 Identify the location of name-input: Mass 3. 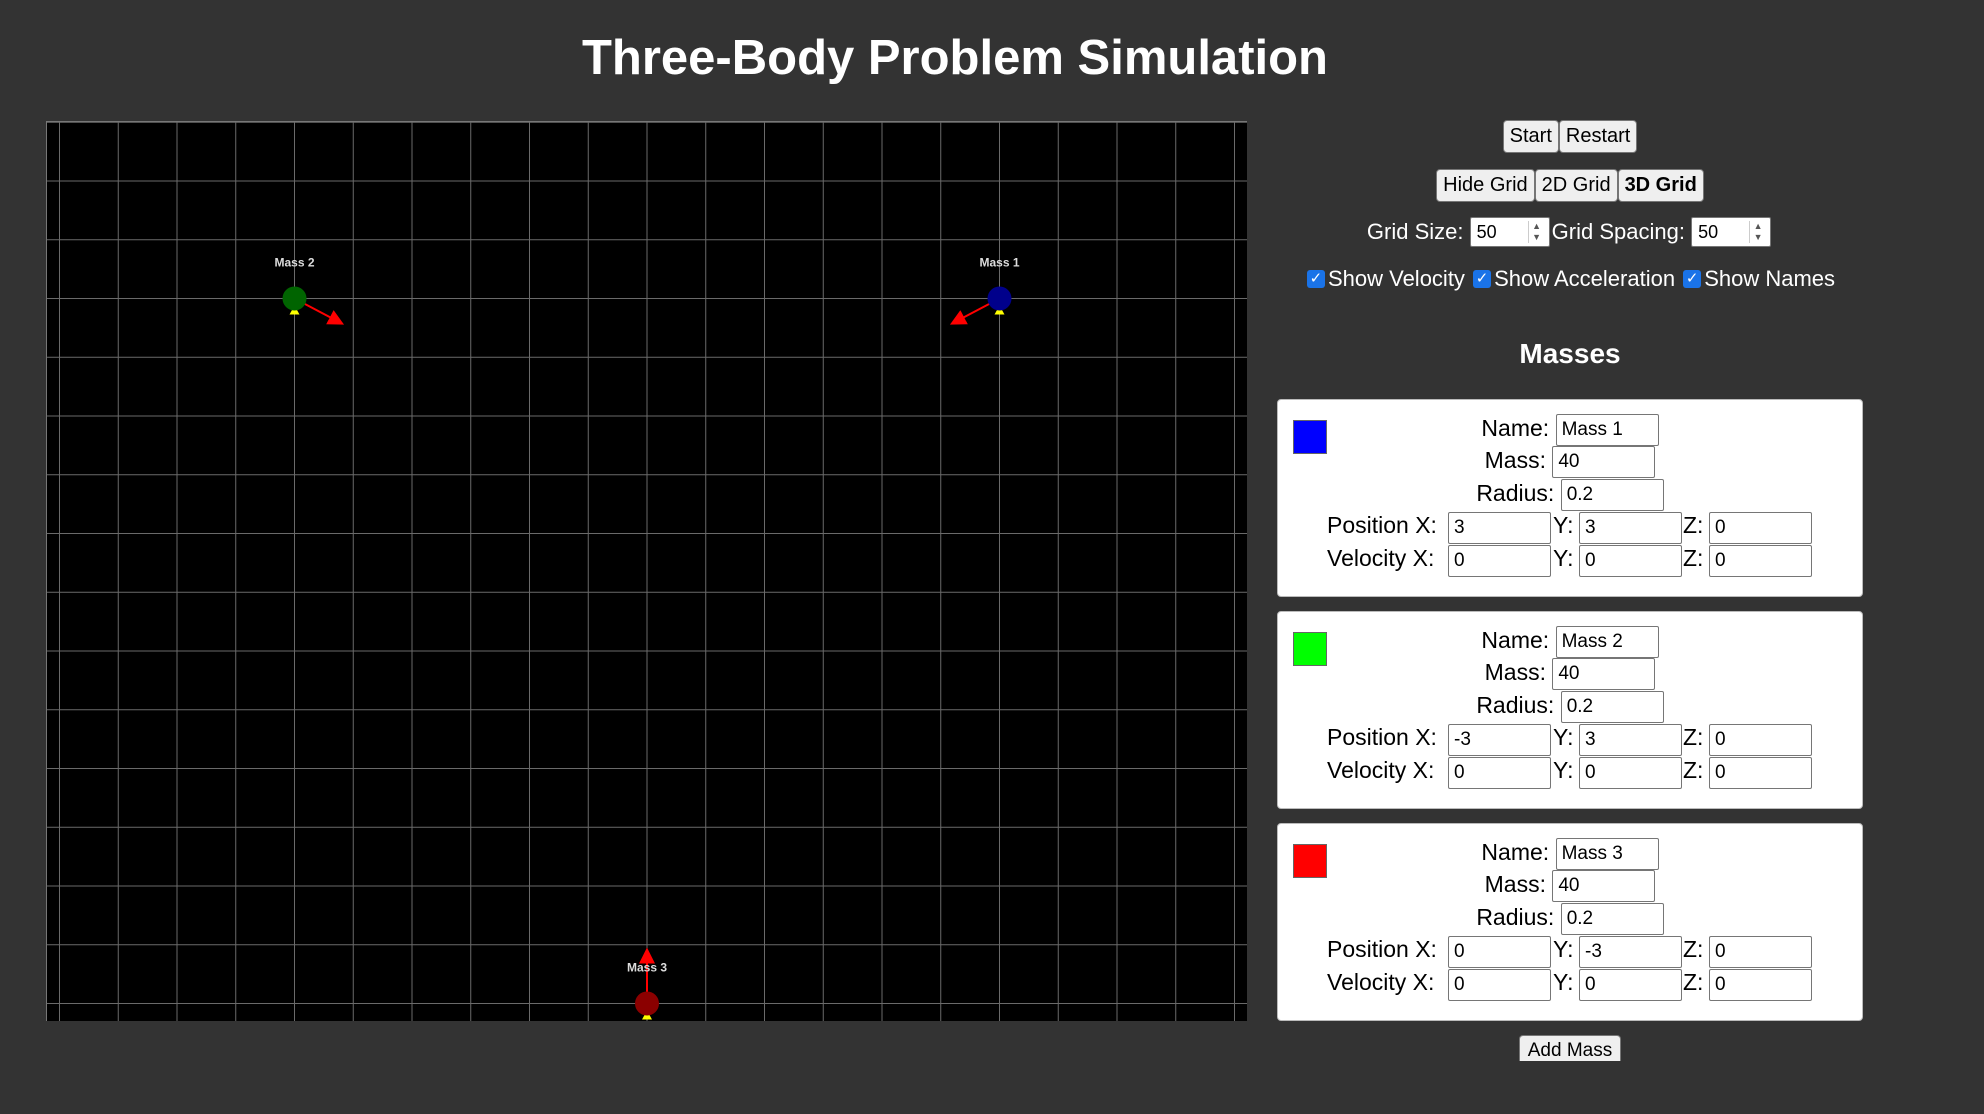
(1607, 854).